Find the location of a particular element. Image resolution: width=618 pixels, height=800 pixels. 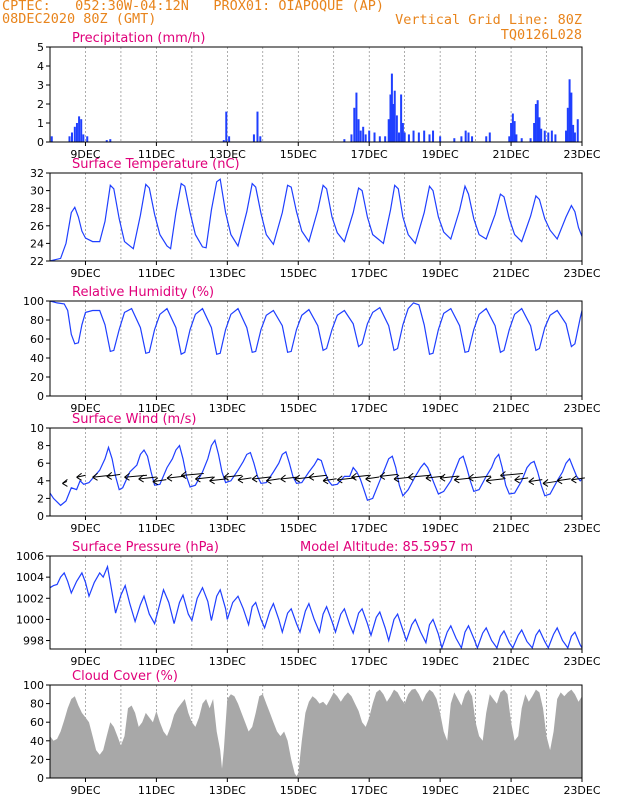

x-tick-label: 11DEC is located at coordinates (156, 408).